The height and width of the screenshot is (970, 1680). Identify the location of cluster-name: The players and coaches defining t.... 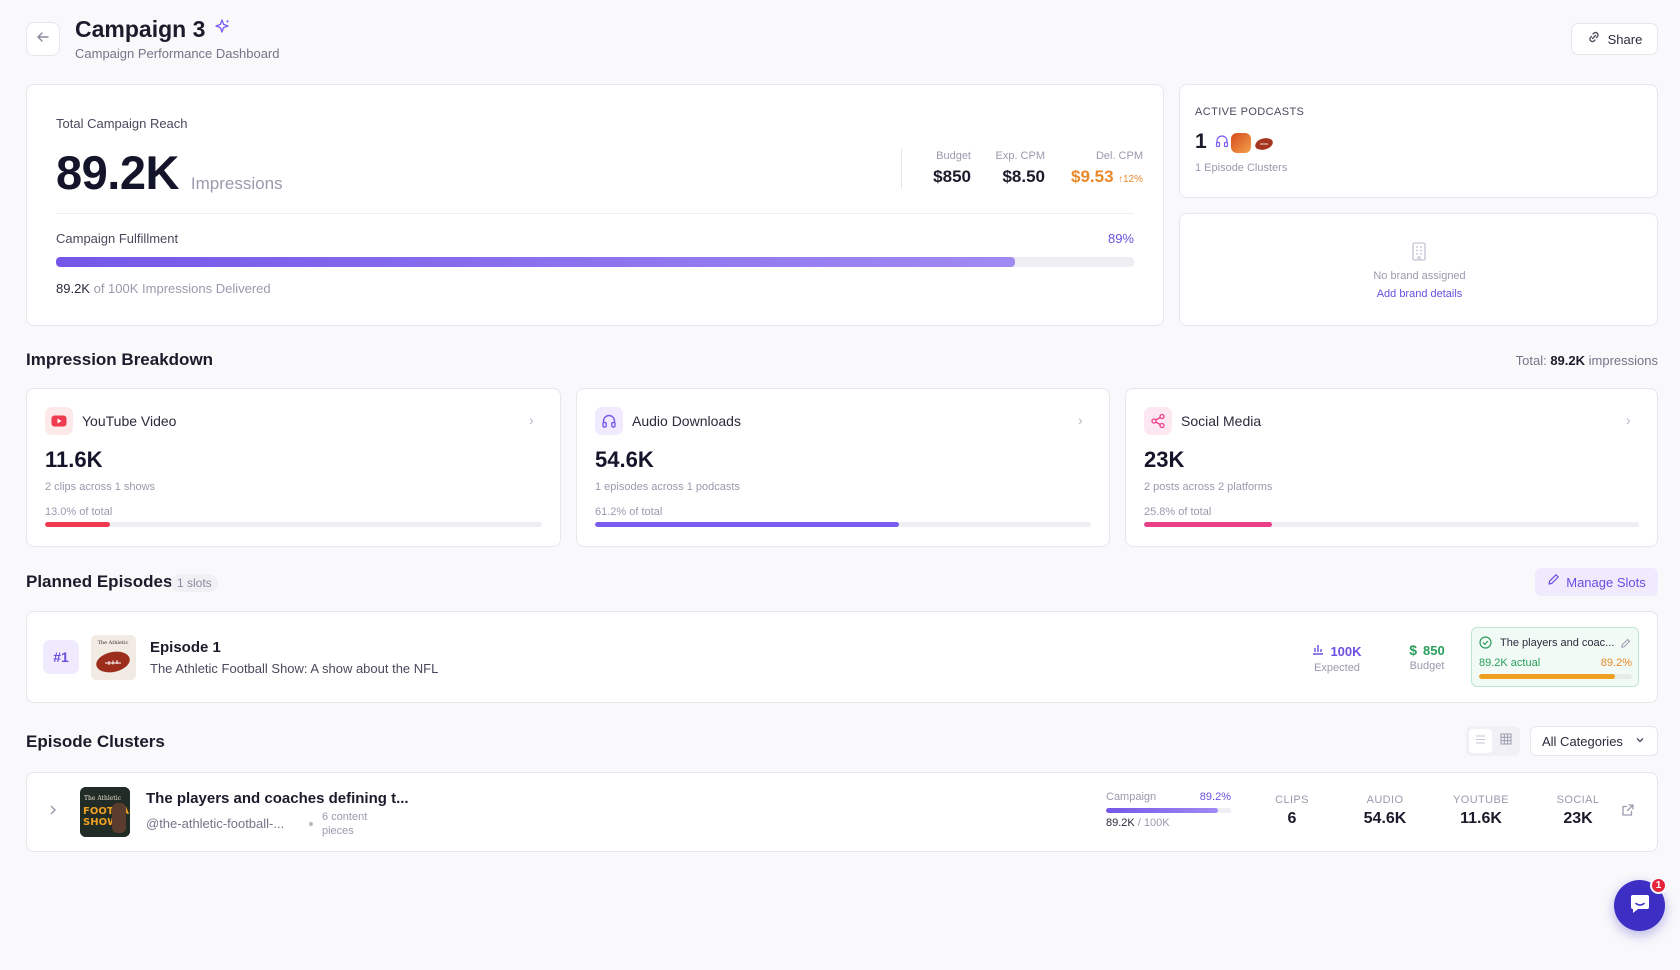
(277, 798).